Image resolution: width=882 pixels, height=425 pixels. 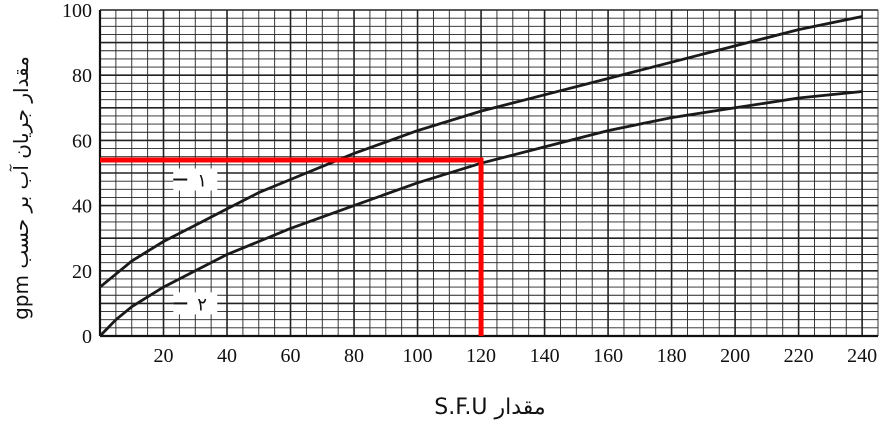 What do you see at coordinates (516, 356) in the screenshot?
I see `x-tick-labels: 20 40 60 80 100 120 140 160 180 200 220 240` at bounding box center [516, 356].